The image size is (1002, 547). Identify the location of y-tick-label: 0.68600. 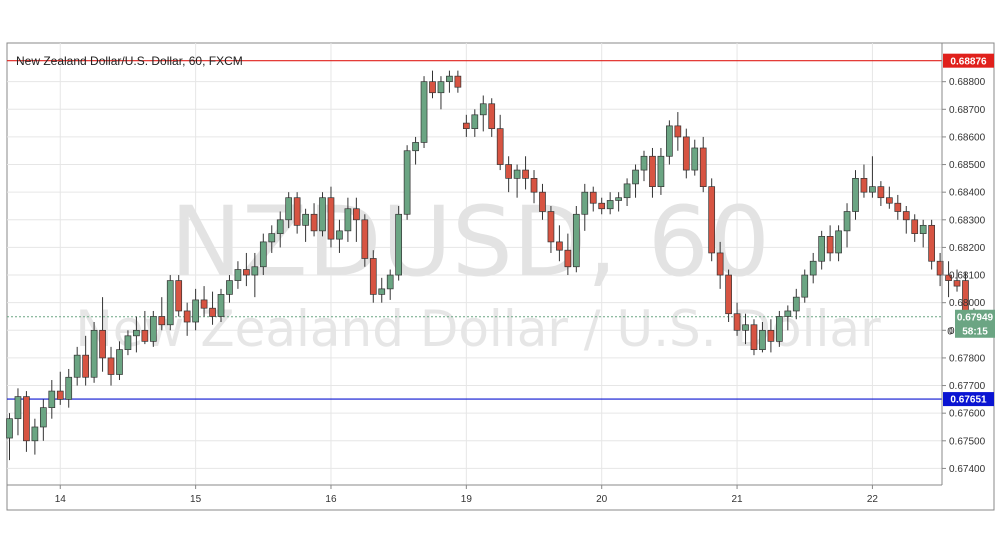
(967, 137).